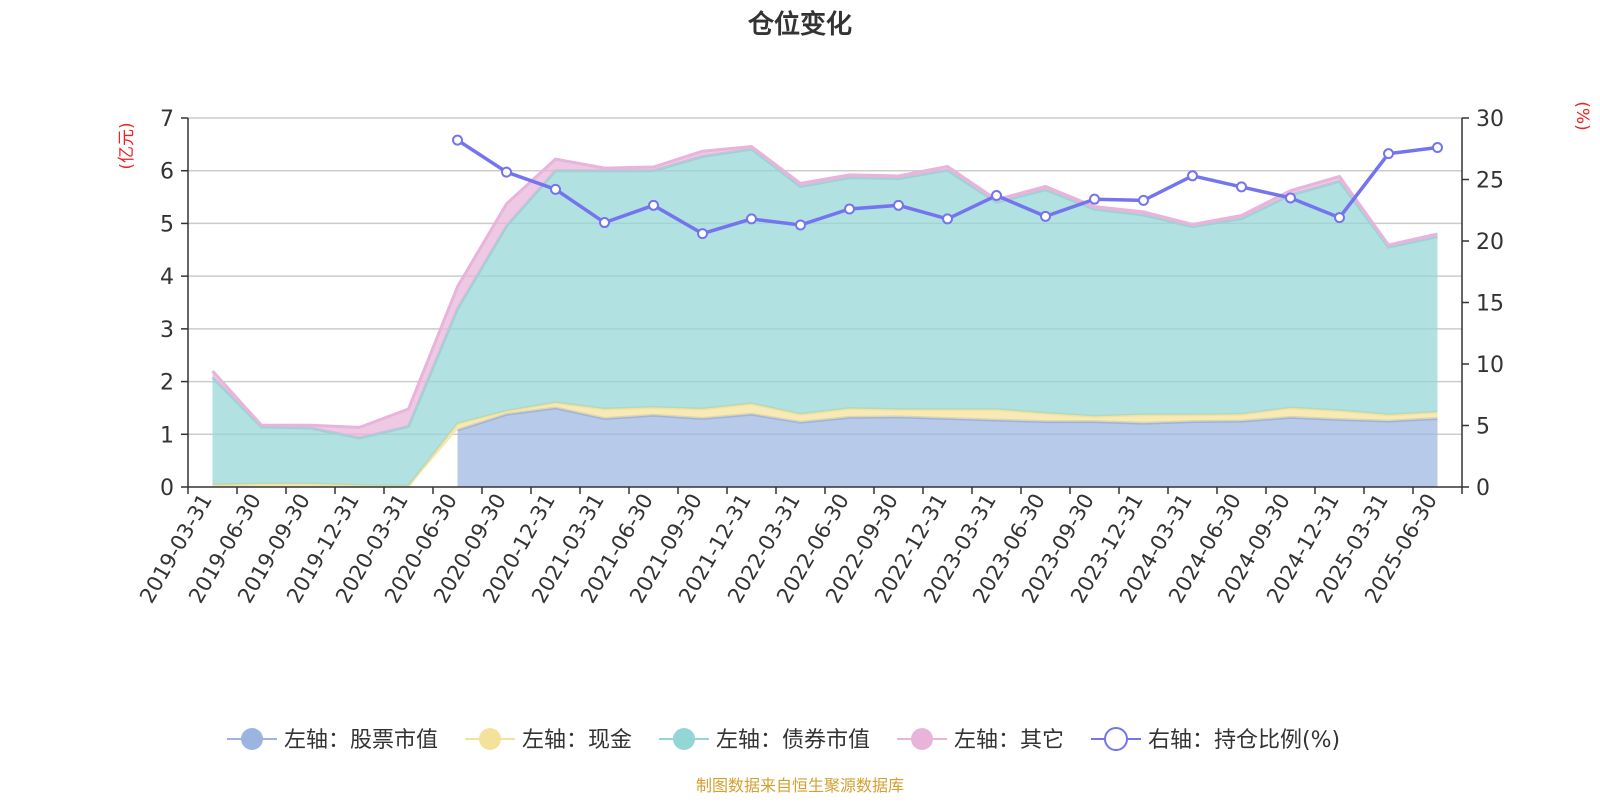 The height and width of the screenshot is (804, 1600). I want to click on right-tick-label: 5, so click(1483, 427).